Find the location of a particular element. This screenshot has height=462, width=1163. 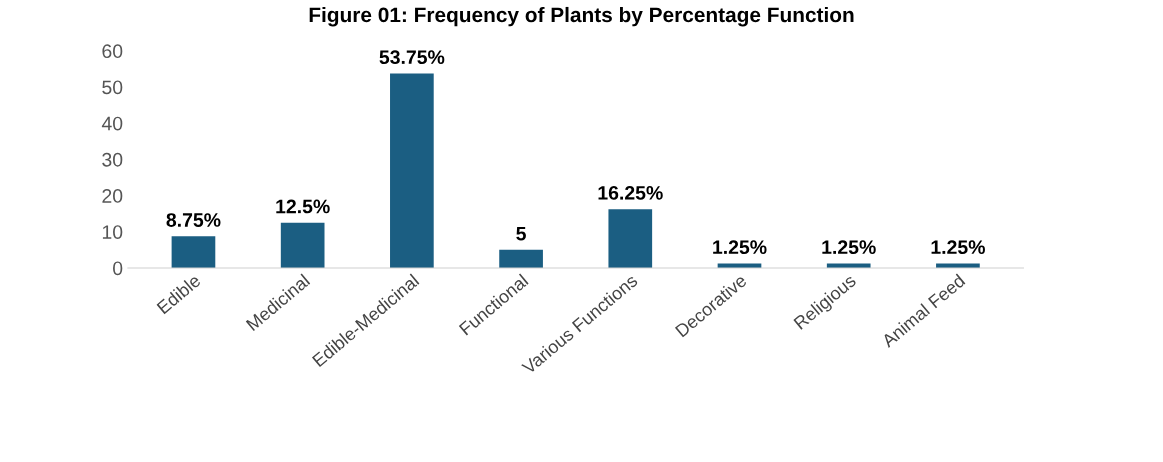

data-label: 8.75% is located at coordinates (193, 220).